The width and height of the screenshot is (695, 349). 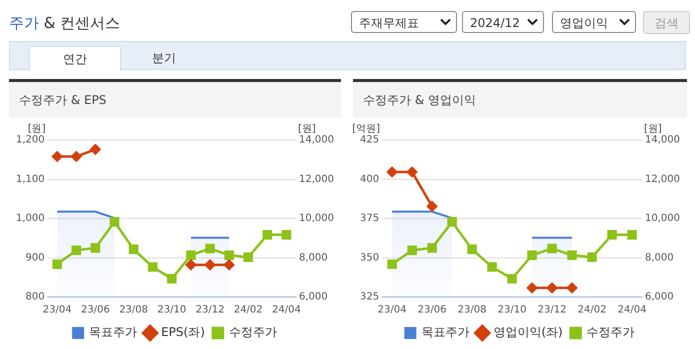 I want to click on legend-label: EPS(좌), so click(x=183, y=332).